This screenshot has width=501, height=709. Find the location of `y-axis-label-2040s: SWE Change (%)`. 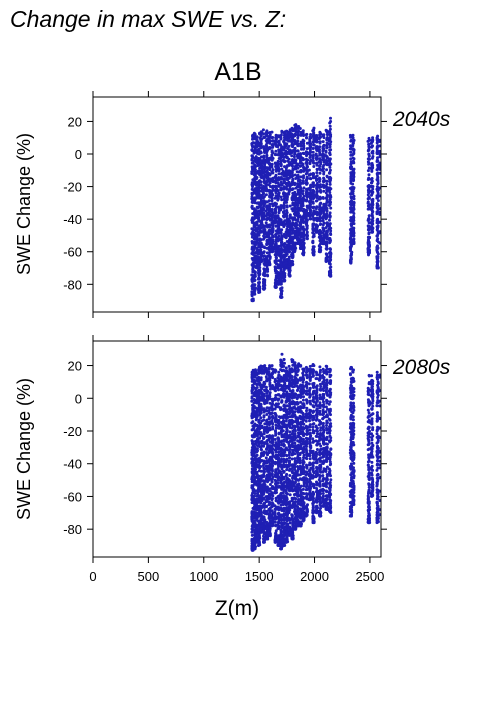

y-axis-label-2040s: SWE Change (%) is located at coordinates (24, 204).